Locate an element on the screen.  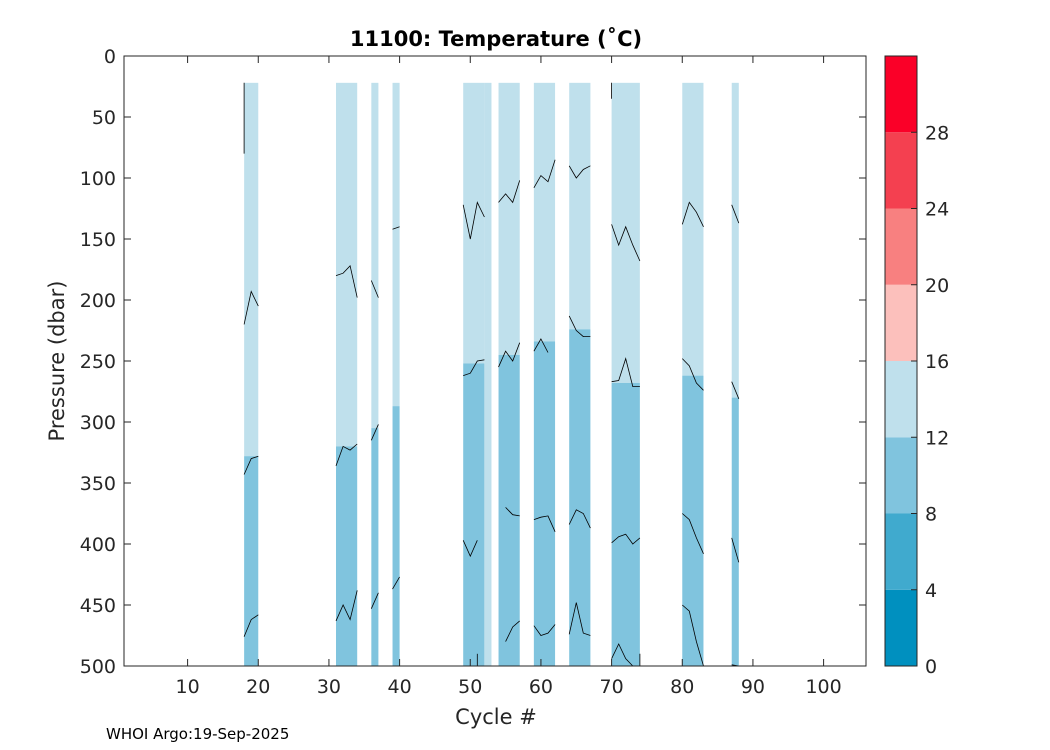
colorbar-tick-label-0: 0 is located at coordinates (931, 667).